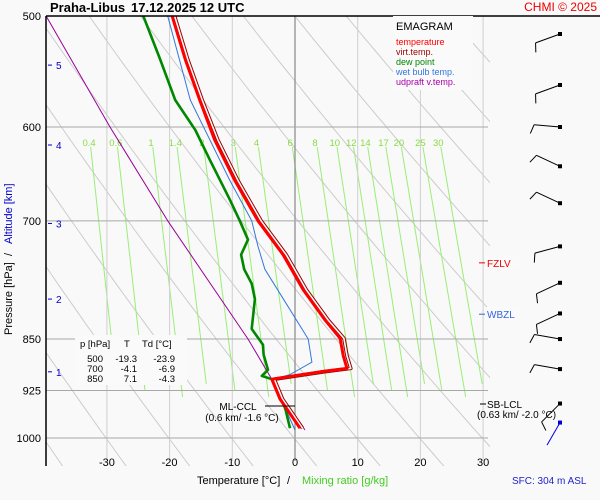  Describe the element at coordinates (499, 264) in the screenshot. I see `fzlv-label: FZLV` at that location.